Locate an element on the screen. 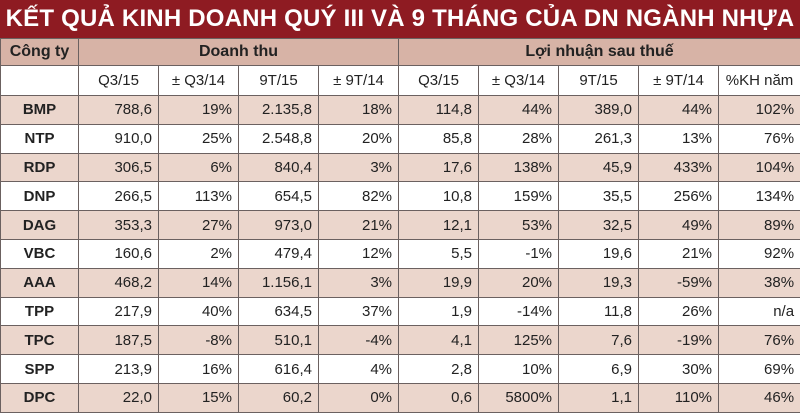 The image size is (800, 413). value-cell: 6,9 is located at coordinates (599, 369).